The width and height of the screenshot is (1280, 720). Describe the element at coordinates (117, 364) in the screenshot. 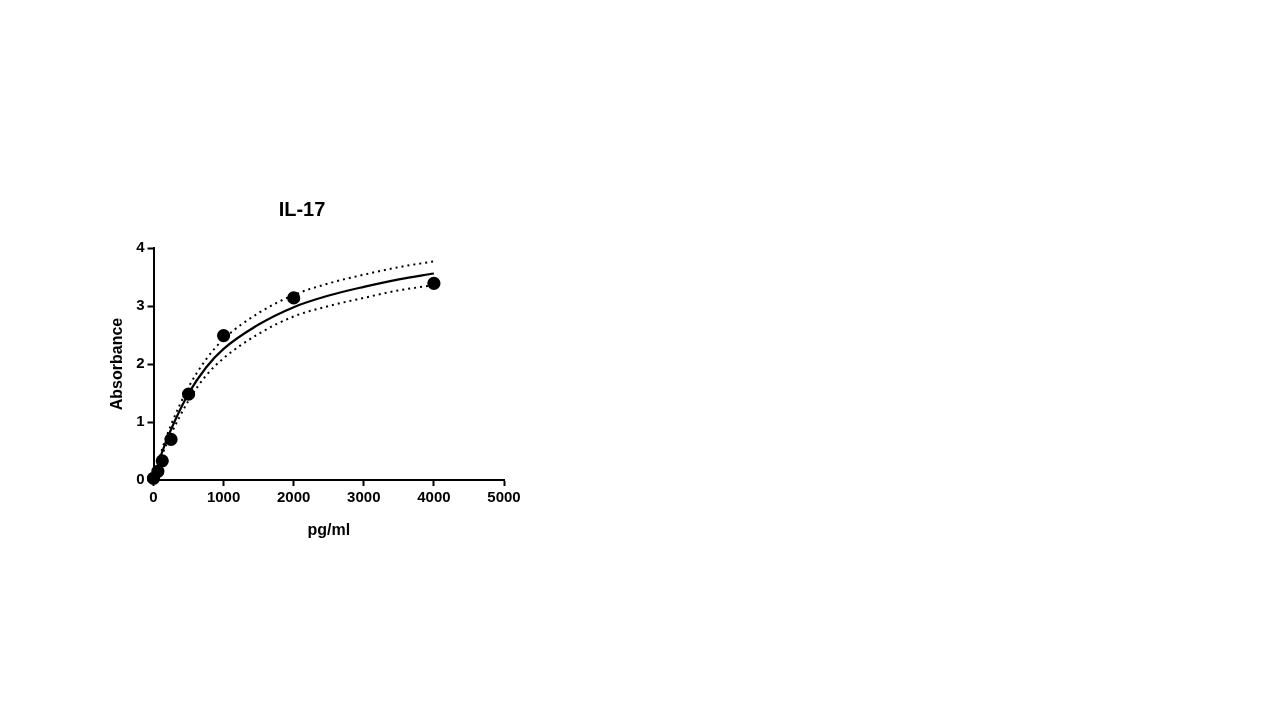

I see `y-axis-title: Absorbance` at that location.